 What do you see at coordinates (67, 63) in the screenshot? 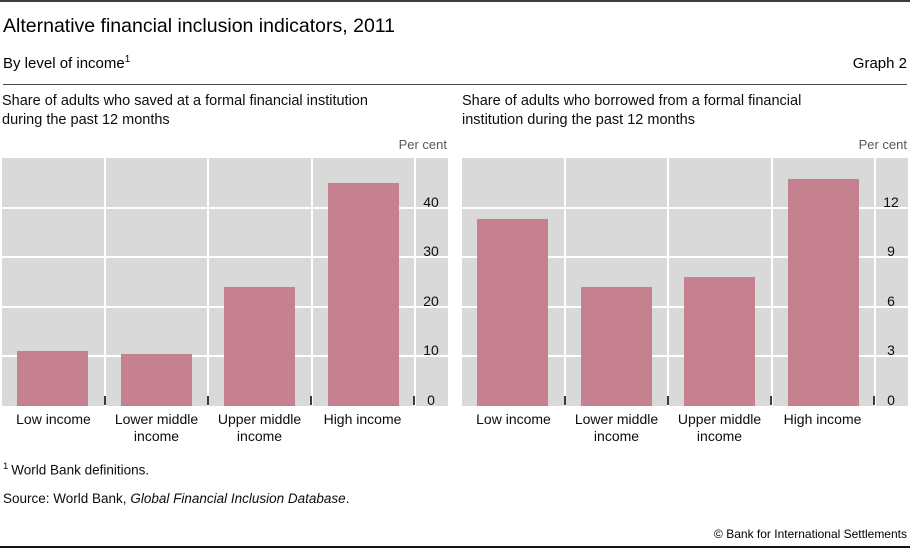
I see `subtitle: By level of income1` at bounding box center [67, 63].